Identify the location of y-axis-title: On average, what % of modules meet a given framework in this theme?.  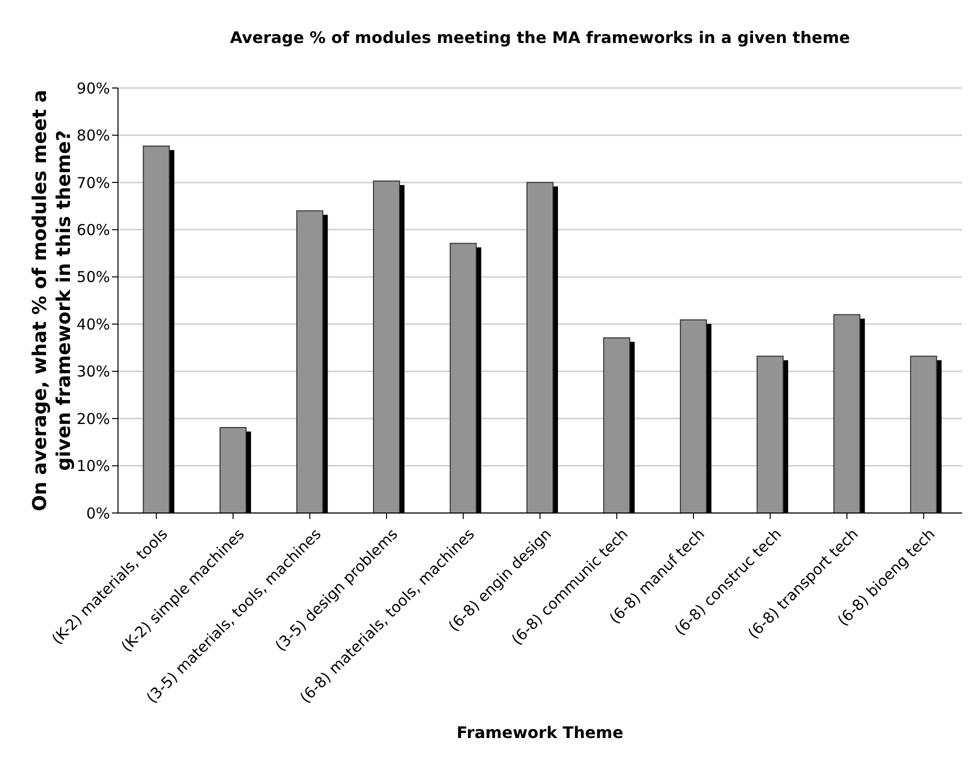
(52, 301).